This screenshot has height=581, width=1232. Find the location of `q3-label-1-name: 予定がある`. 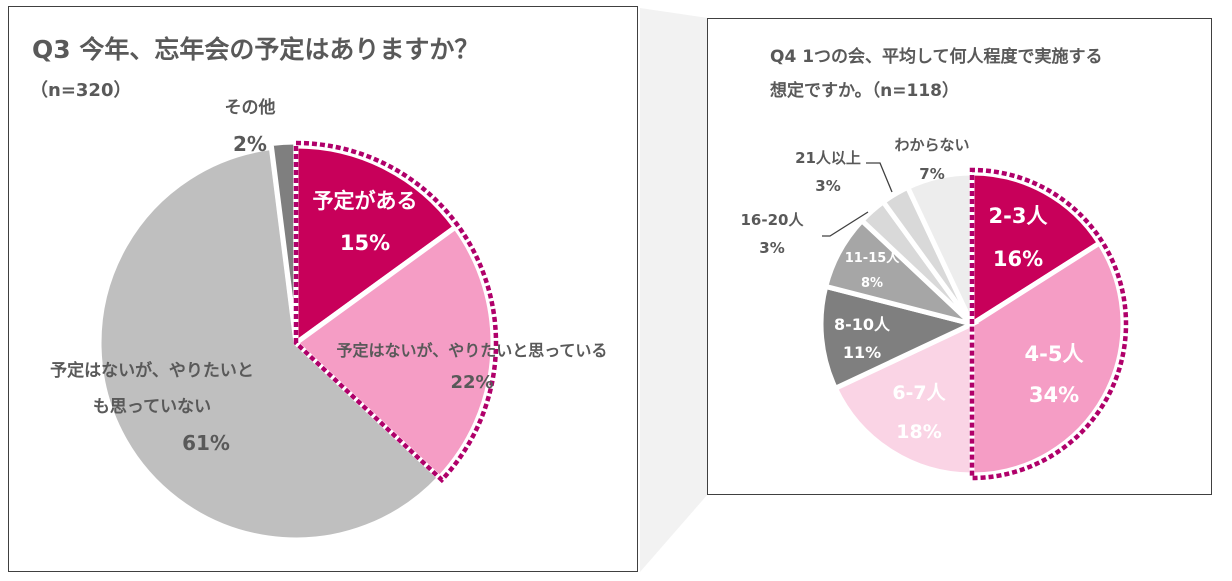

q3-label-1-name: 予定がある is located at coordinates (365, 201).